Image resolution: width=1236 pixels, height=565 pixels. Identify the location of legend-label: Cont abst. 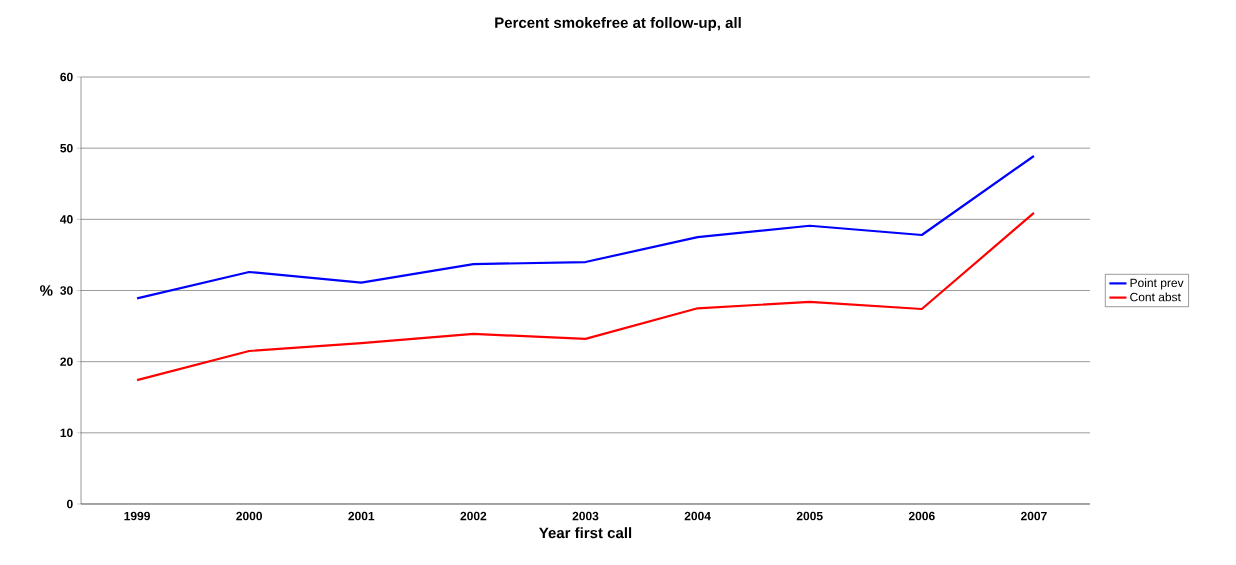
(1155, 297).